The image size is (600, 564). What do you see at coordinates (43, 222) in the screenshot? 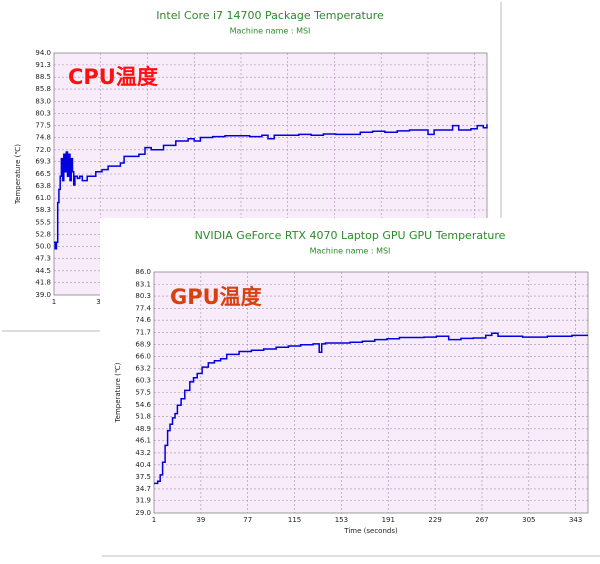
I see `y-tick-label: 55.5` at bounding box center [43, 222].